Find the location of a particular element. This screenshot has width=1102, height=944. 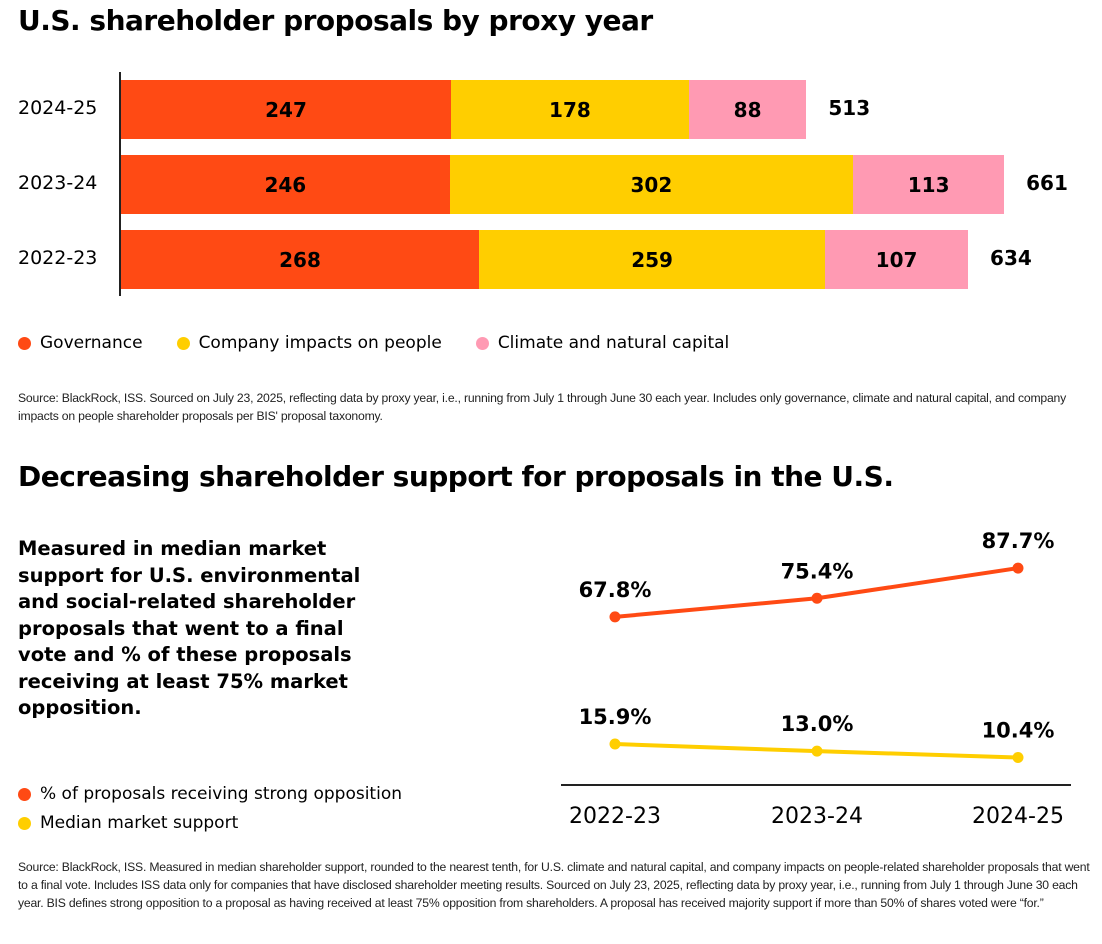

legend-item: Climate and natural capital is located at coordinates (602, 343).